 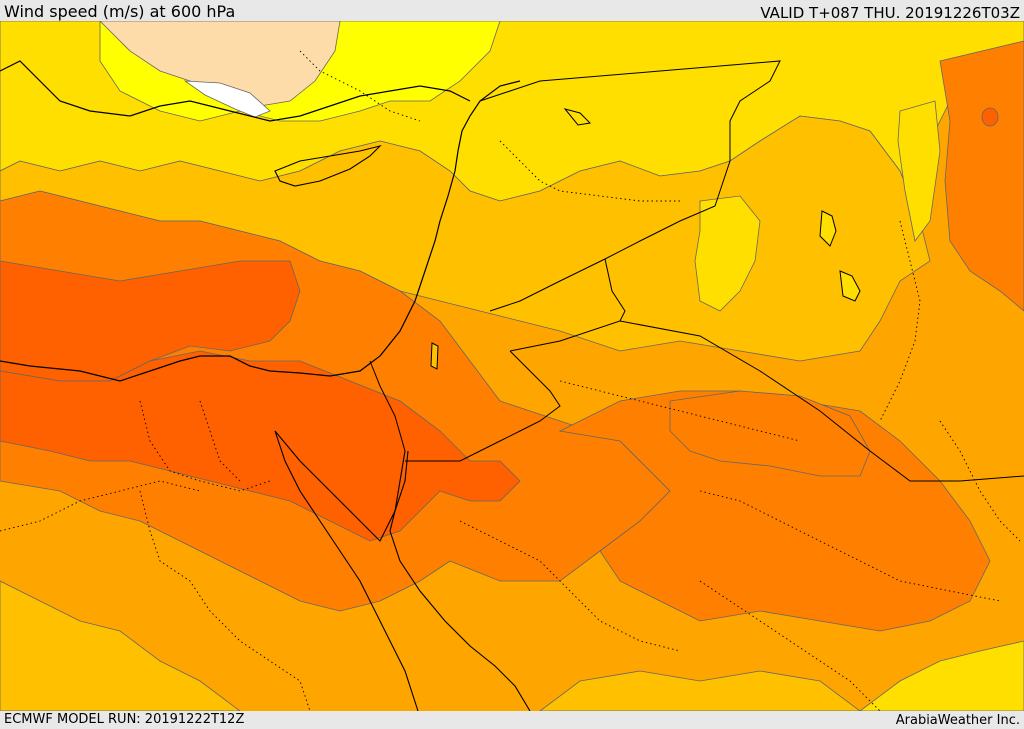 I want to click on lake-assad, so click(x=577, y=117).